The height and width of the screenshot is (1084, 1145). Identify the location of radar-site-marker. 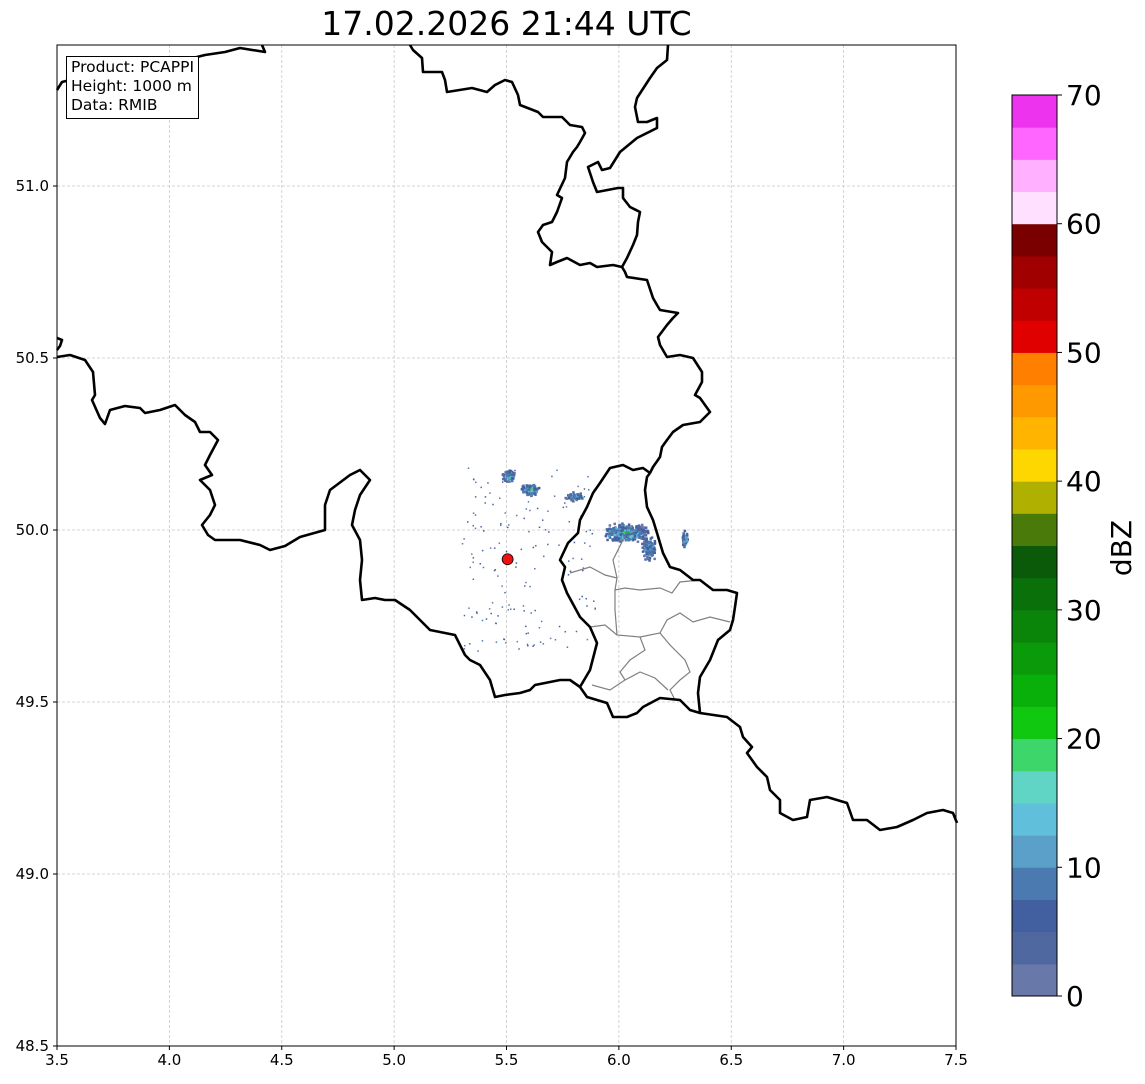
(507, 559).